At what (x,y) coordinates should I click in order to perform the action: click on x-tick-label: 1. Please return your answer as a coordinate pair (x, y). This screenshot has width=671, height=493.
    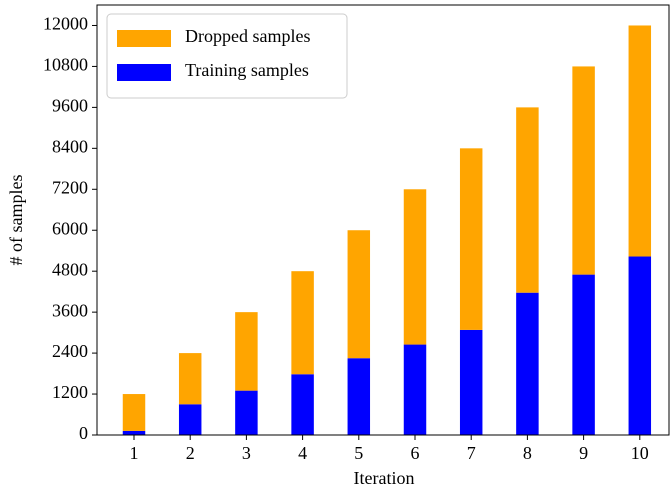
    Looking at the image, I should click on (134, 453).